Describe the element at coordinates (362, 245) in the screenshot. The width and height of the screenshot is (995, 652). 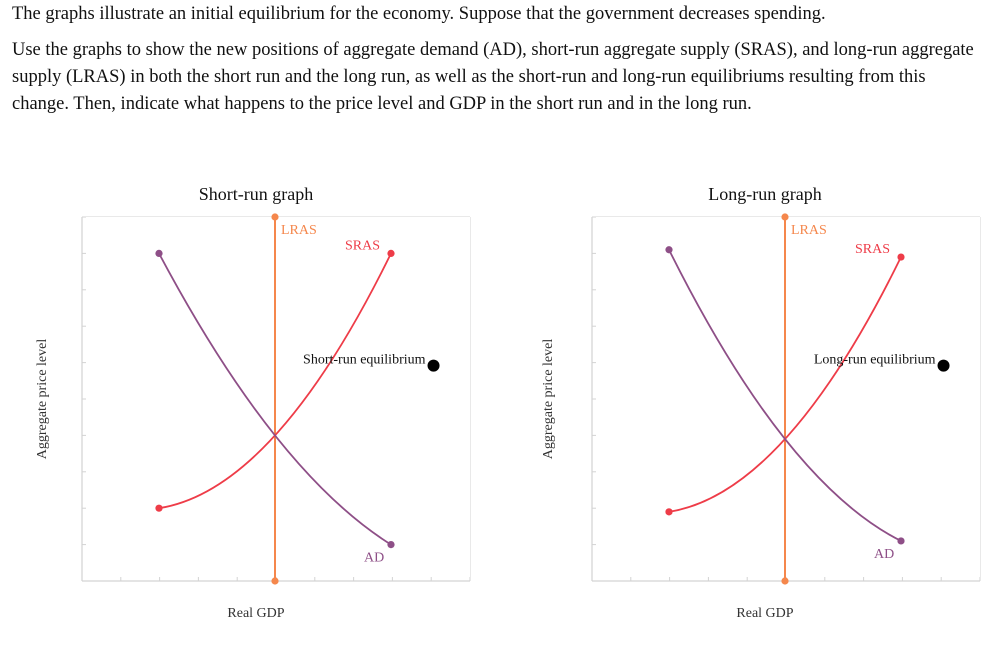
I see `short-run-sras-label: SRAS` at that location.